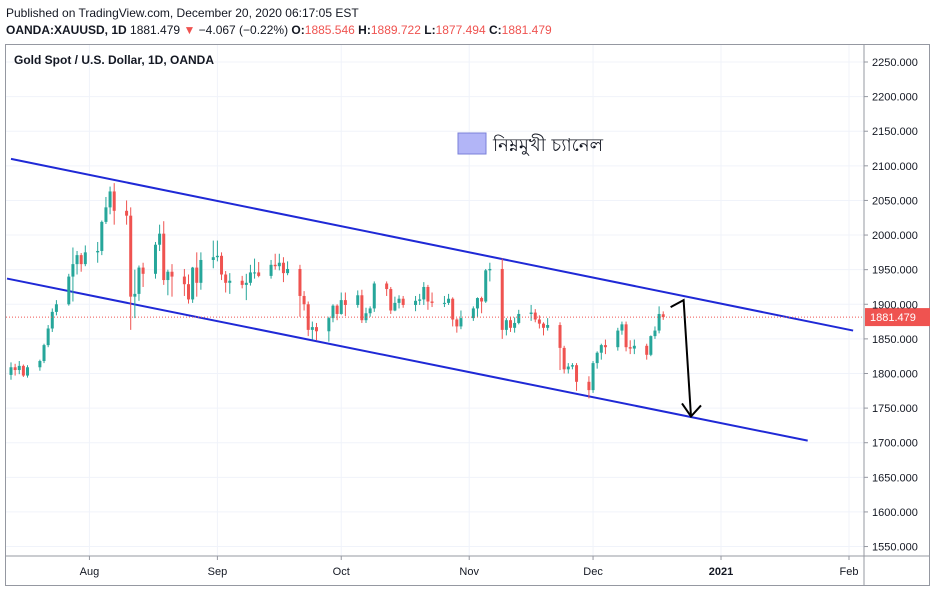 Image resolution: width=936 pixels, height=591 pixels. I want to click on y-tick-label: 1800.000, so click(895, 374).